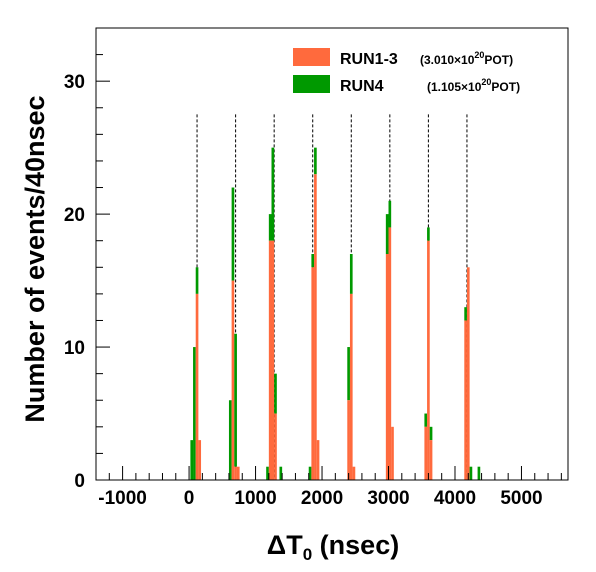  Describe the element at coordinates (521, 498) in the screenshot. I see `x-tick-label-5000: 5000` at that location.